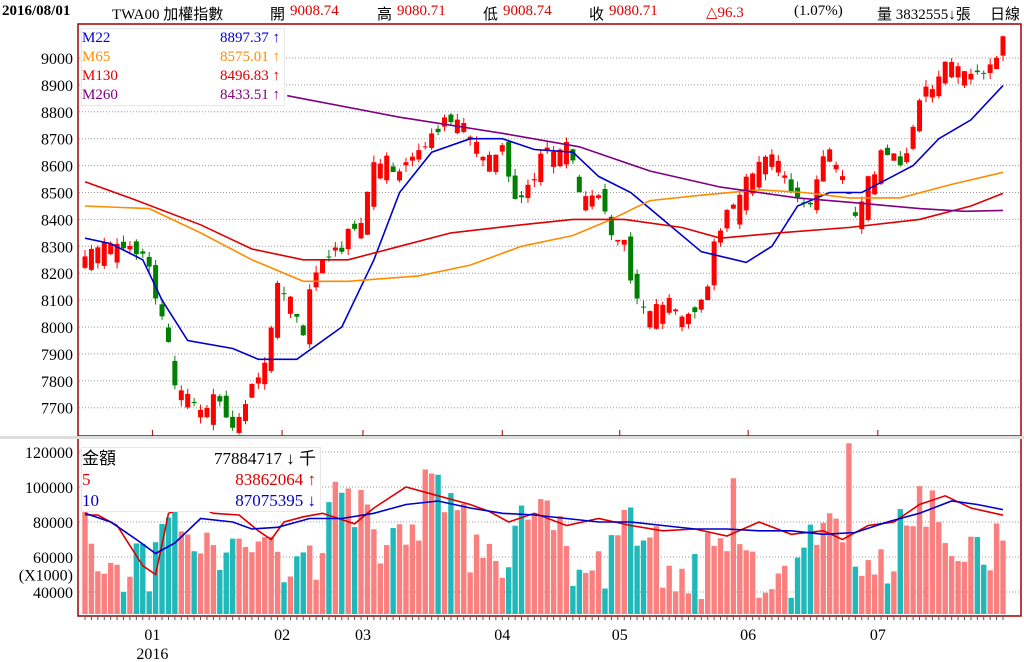 The width and height of the screenshot is (1024, 662). What do you see at coordinates (250, 95) in the screenshot?
I see `legend-value: 8433.51 ↑` at bounding box center [250, 95].